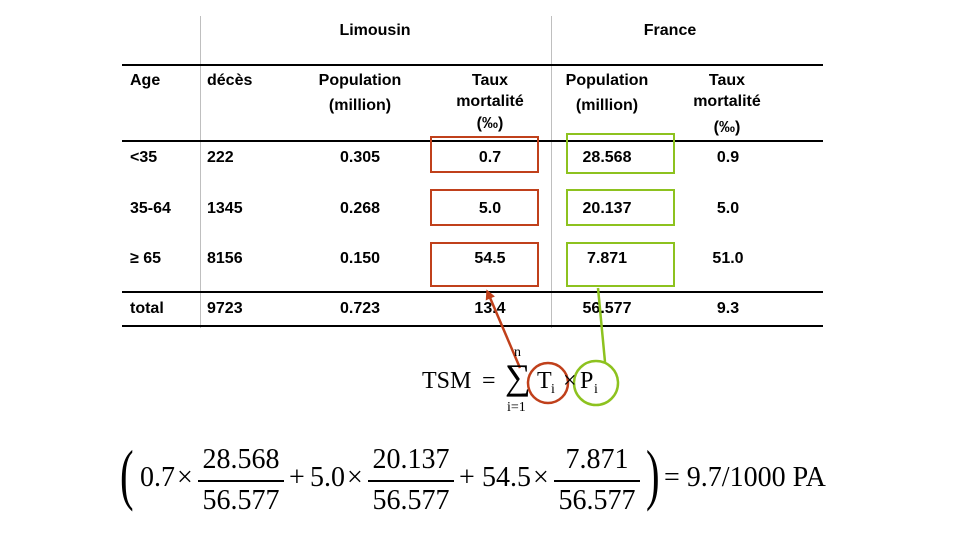 This screenshot has height=540, width=960. I want to click on col-header-pop-limousin-line2: (million), so click(360, 105).